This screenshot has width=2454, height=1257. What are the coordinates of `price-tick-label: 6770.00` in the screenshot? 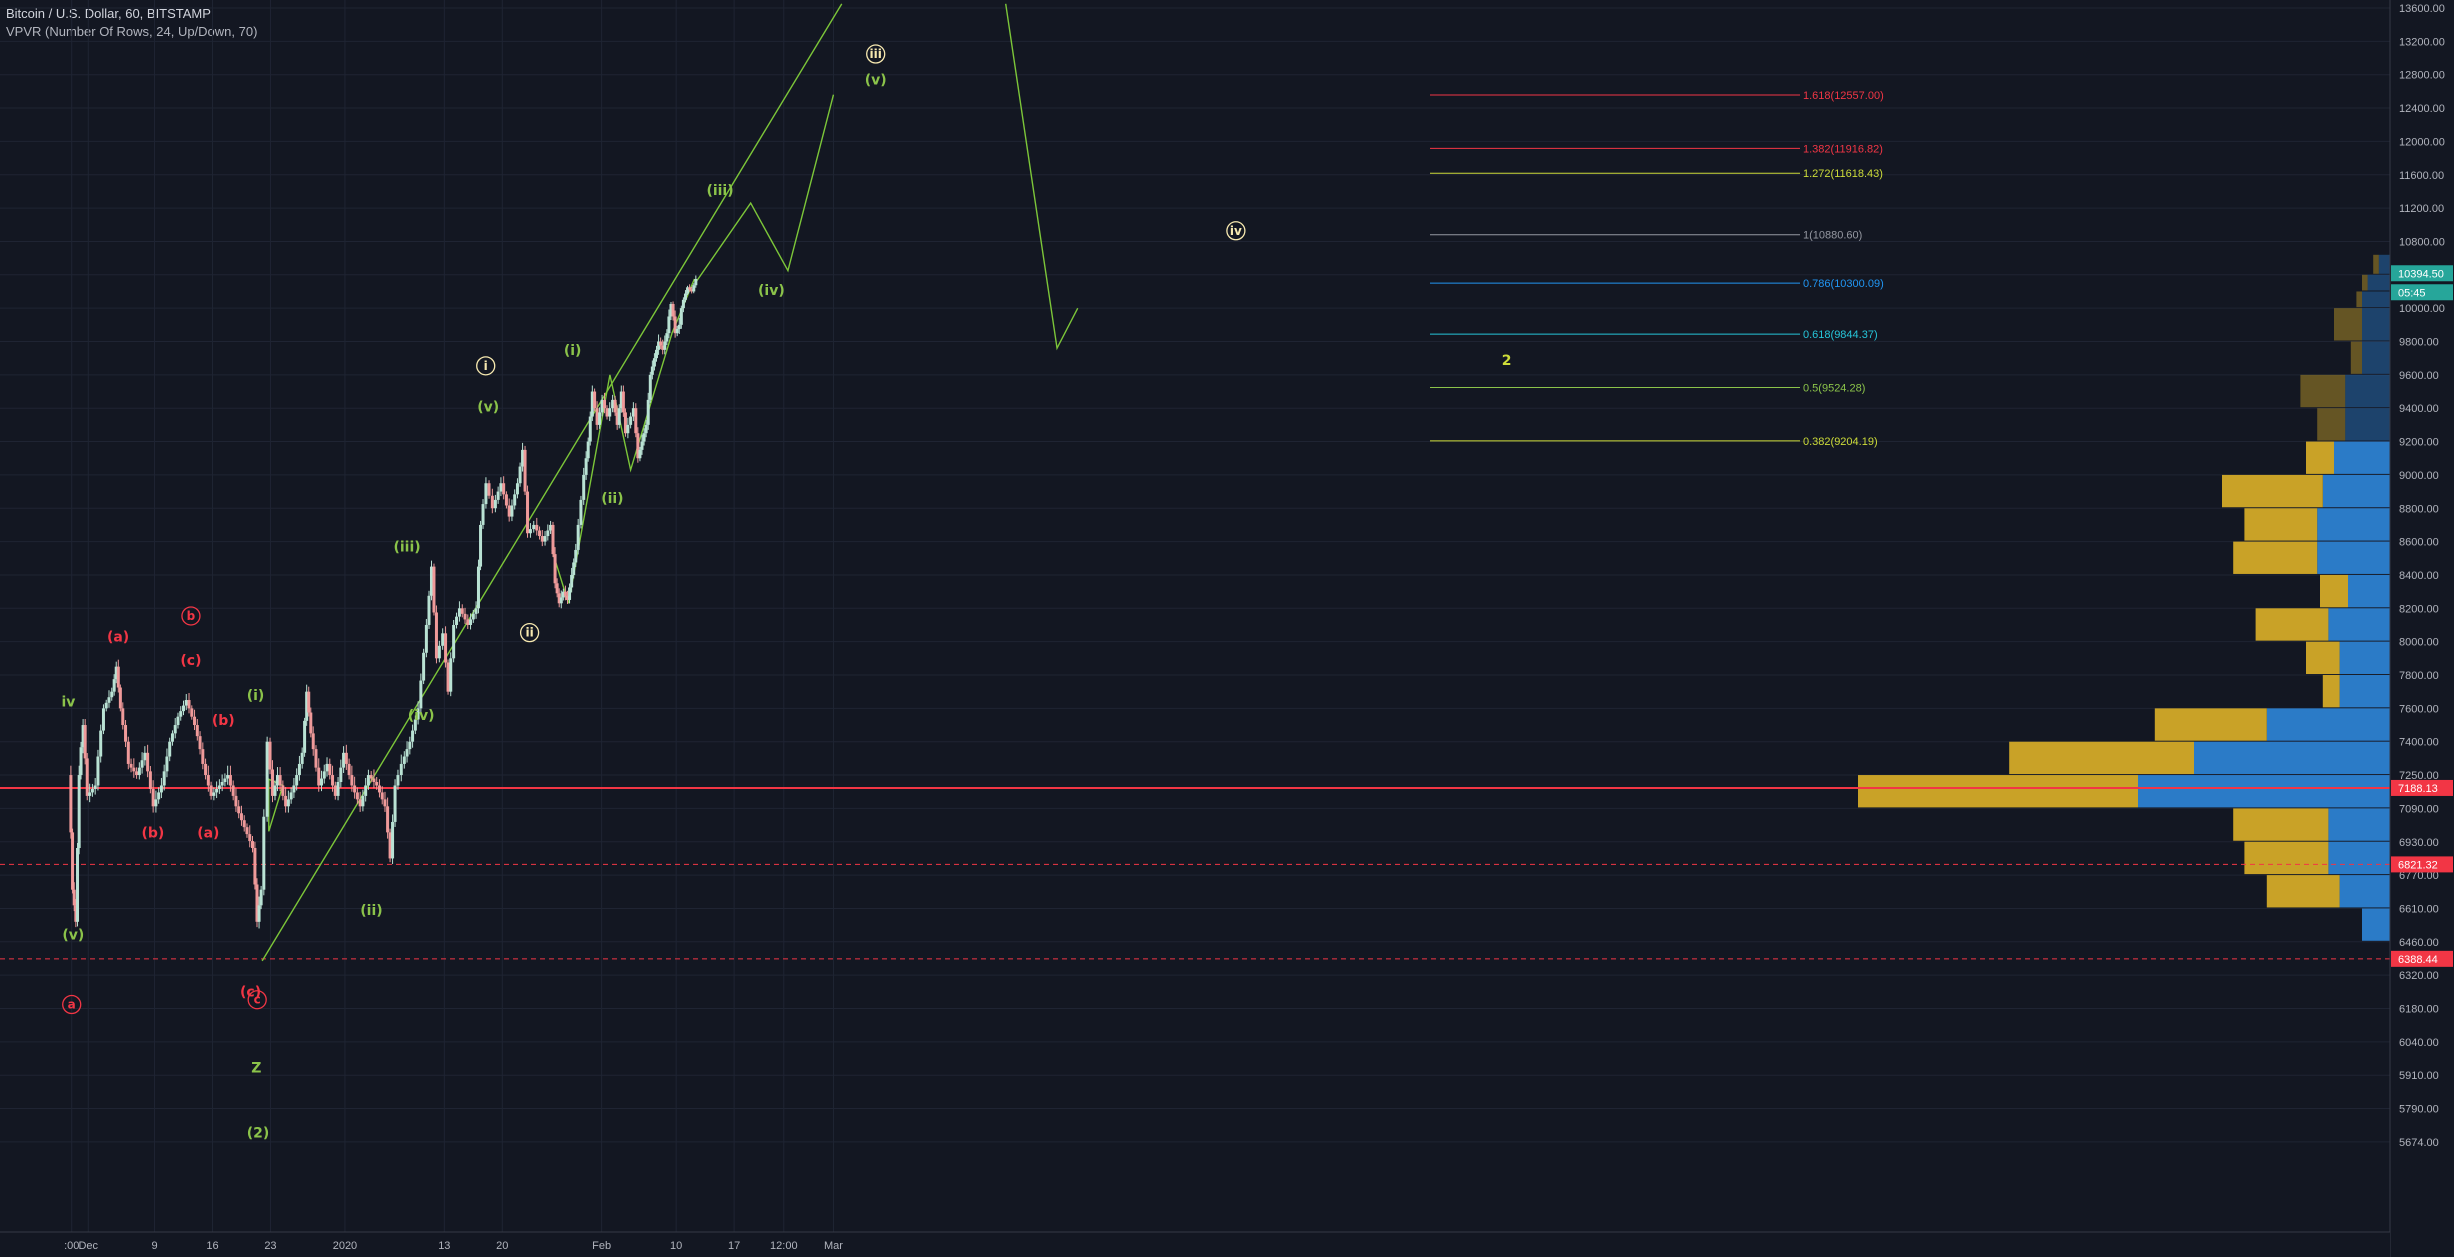 It's located at (2419, 876).